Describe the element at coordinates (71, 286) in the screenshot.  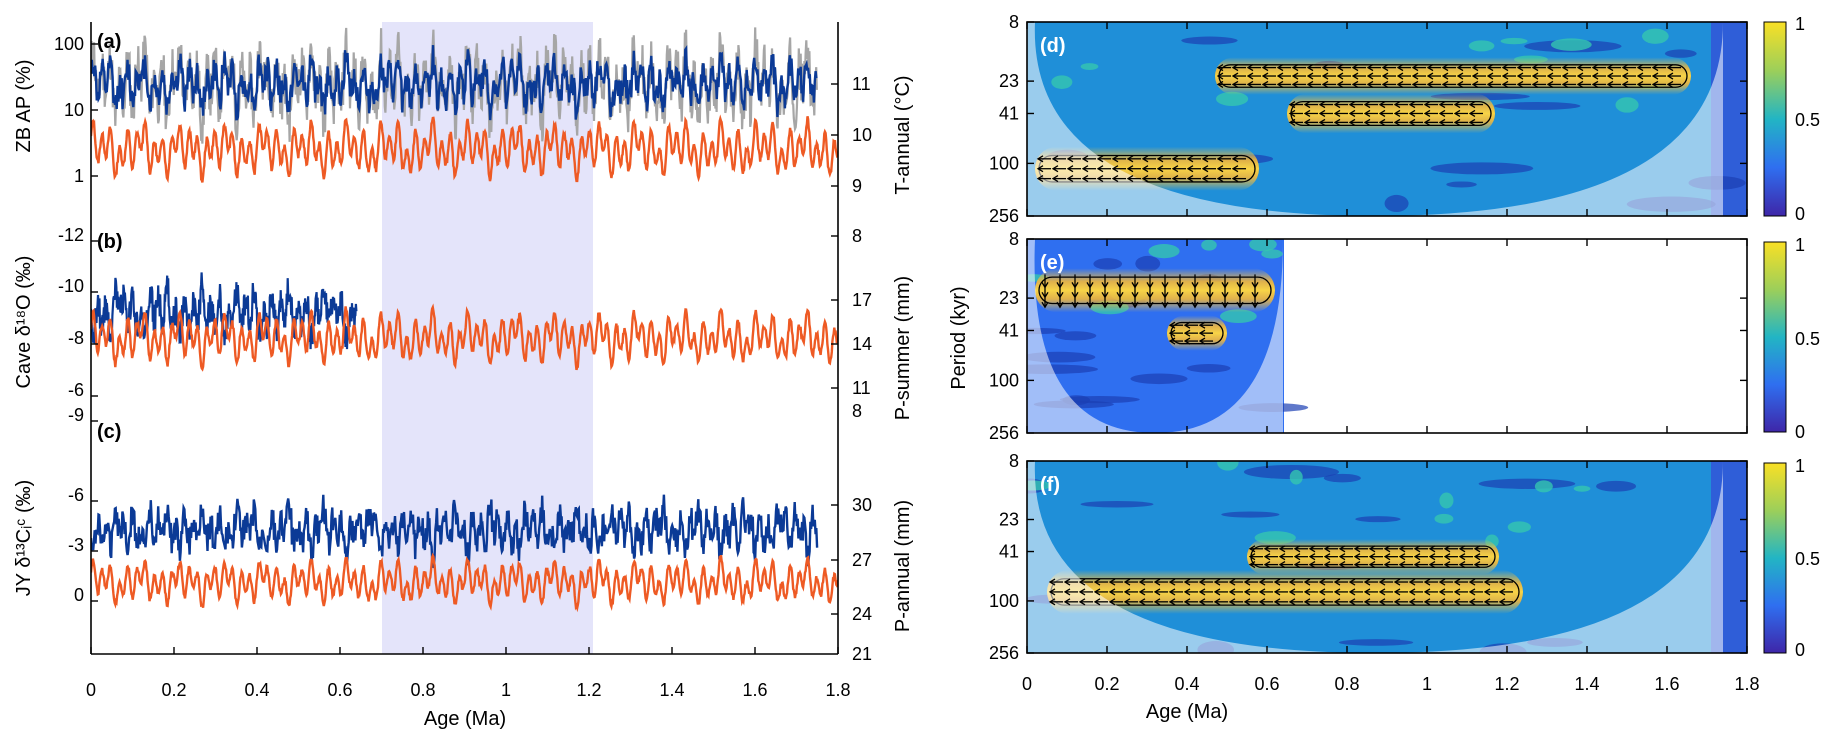
I see `ytick-left-b-10: -10` at that location.